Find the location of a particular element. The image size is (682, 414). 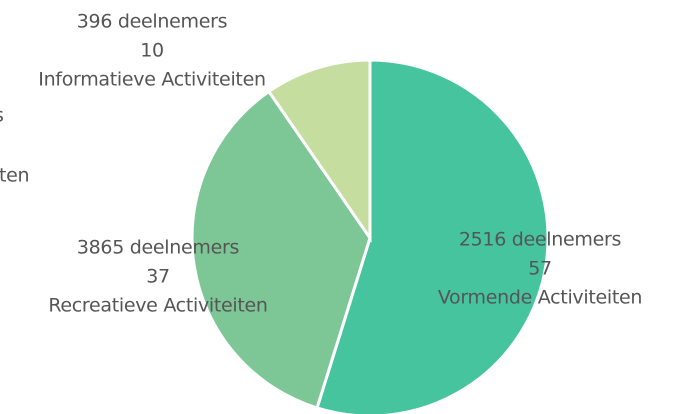

participant-label: 396 deelnemers is located at coordinates (152, 22).